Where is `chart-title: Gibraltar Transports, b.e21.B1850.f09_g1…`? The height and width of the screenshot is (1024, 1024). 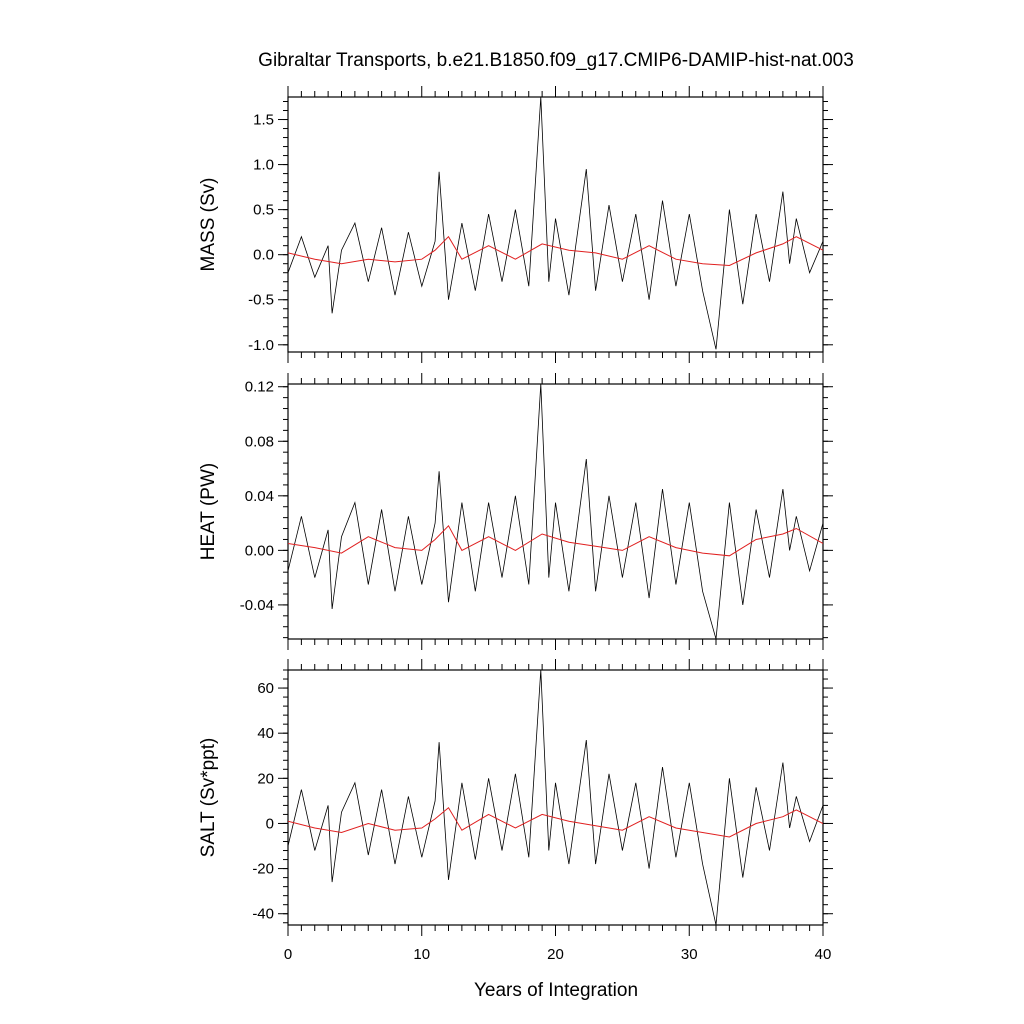
chart-title: Gibraltar Transports, b.e21.B1850.f09_g1… is located at coordinates (556, 60).